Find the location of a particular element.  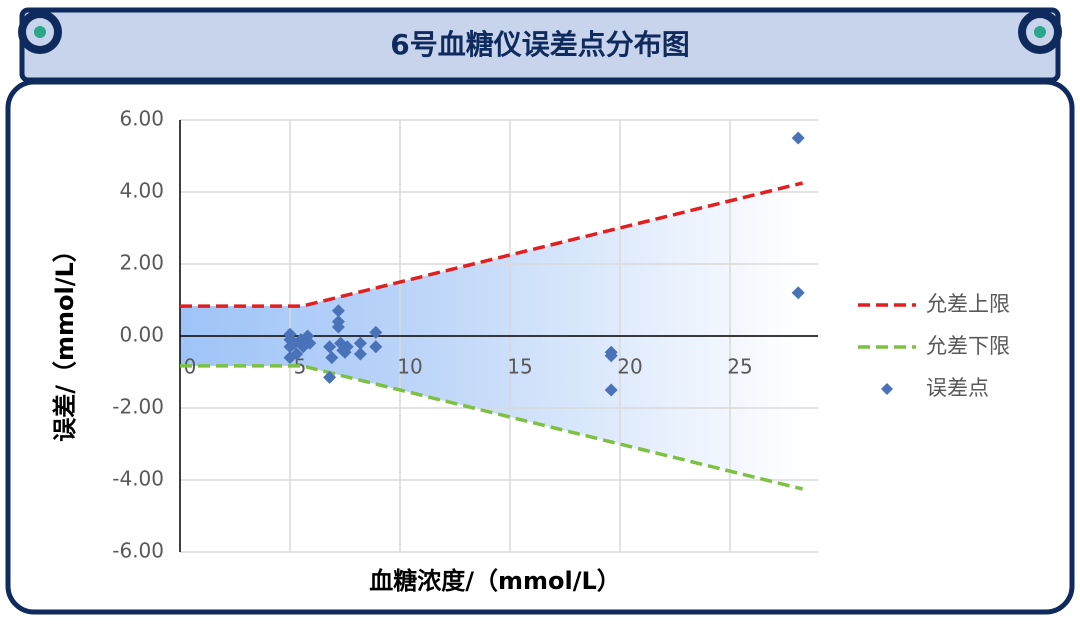

x-tick-label: 15 is located at coordinates (519, 367).